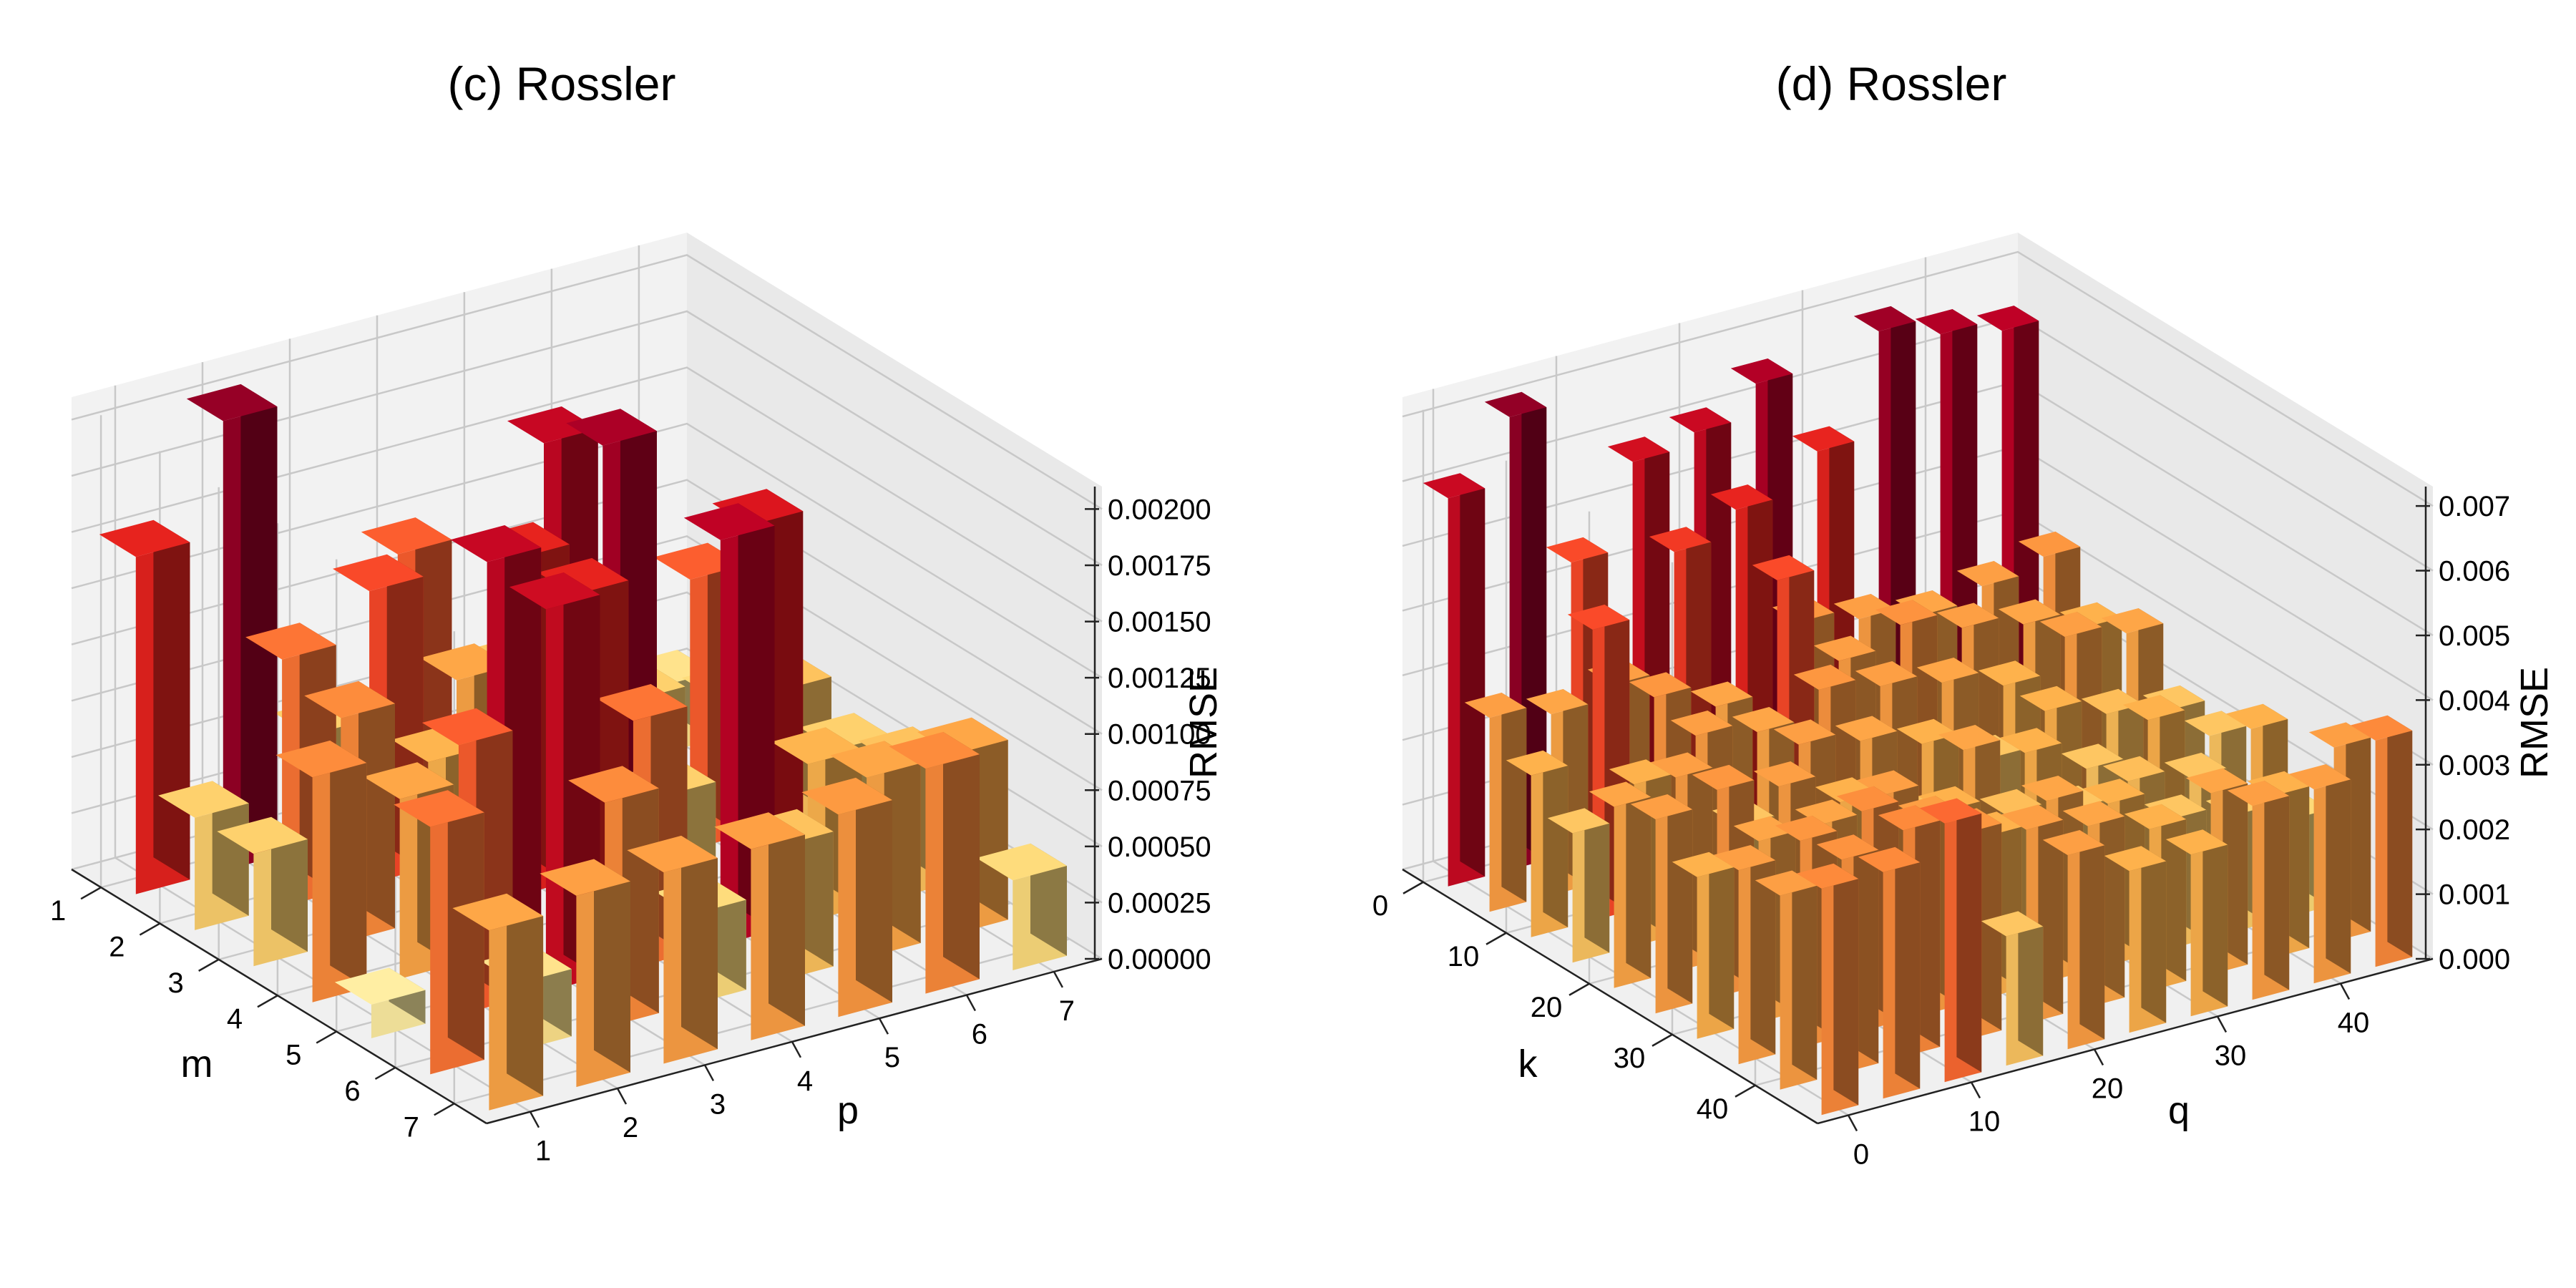  Describe the element at coordinates (1528, 1064) in the screenshot. I see `x-axis-label: k` at that location.